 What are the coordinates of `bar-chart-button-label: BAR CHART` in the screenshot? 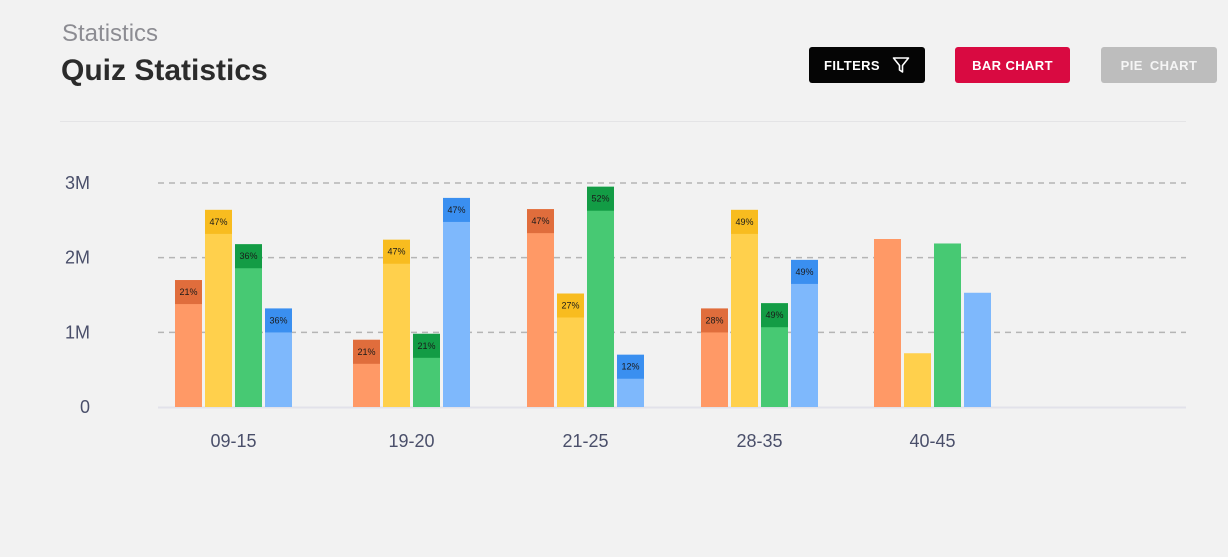 It's located at (1012, 65).